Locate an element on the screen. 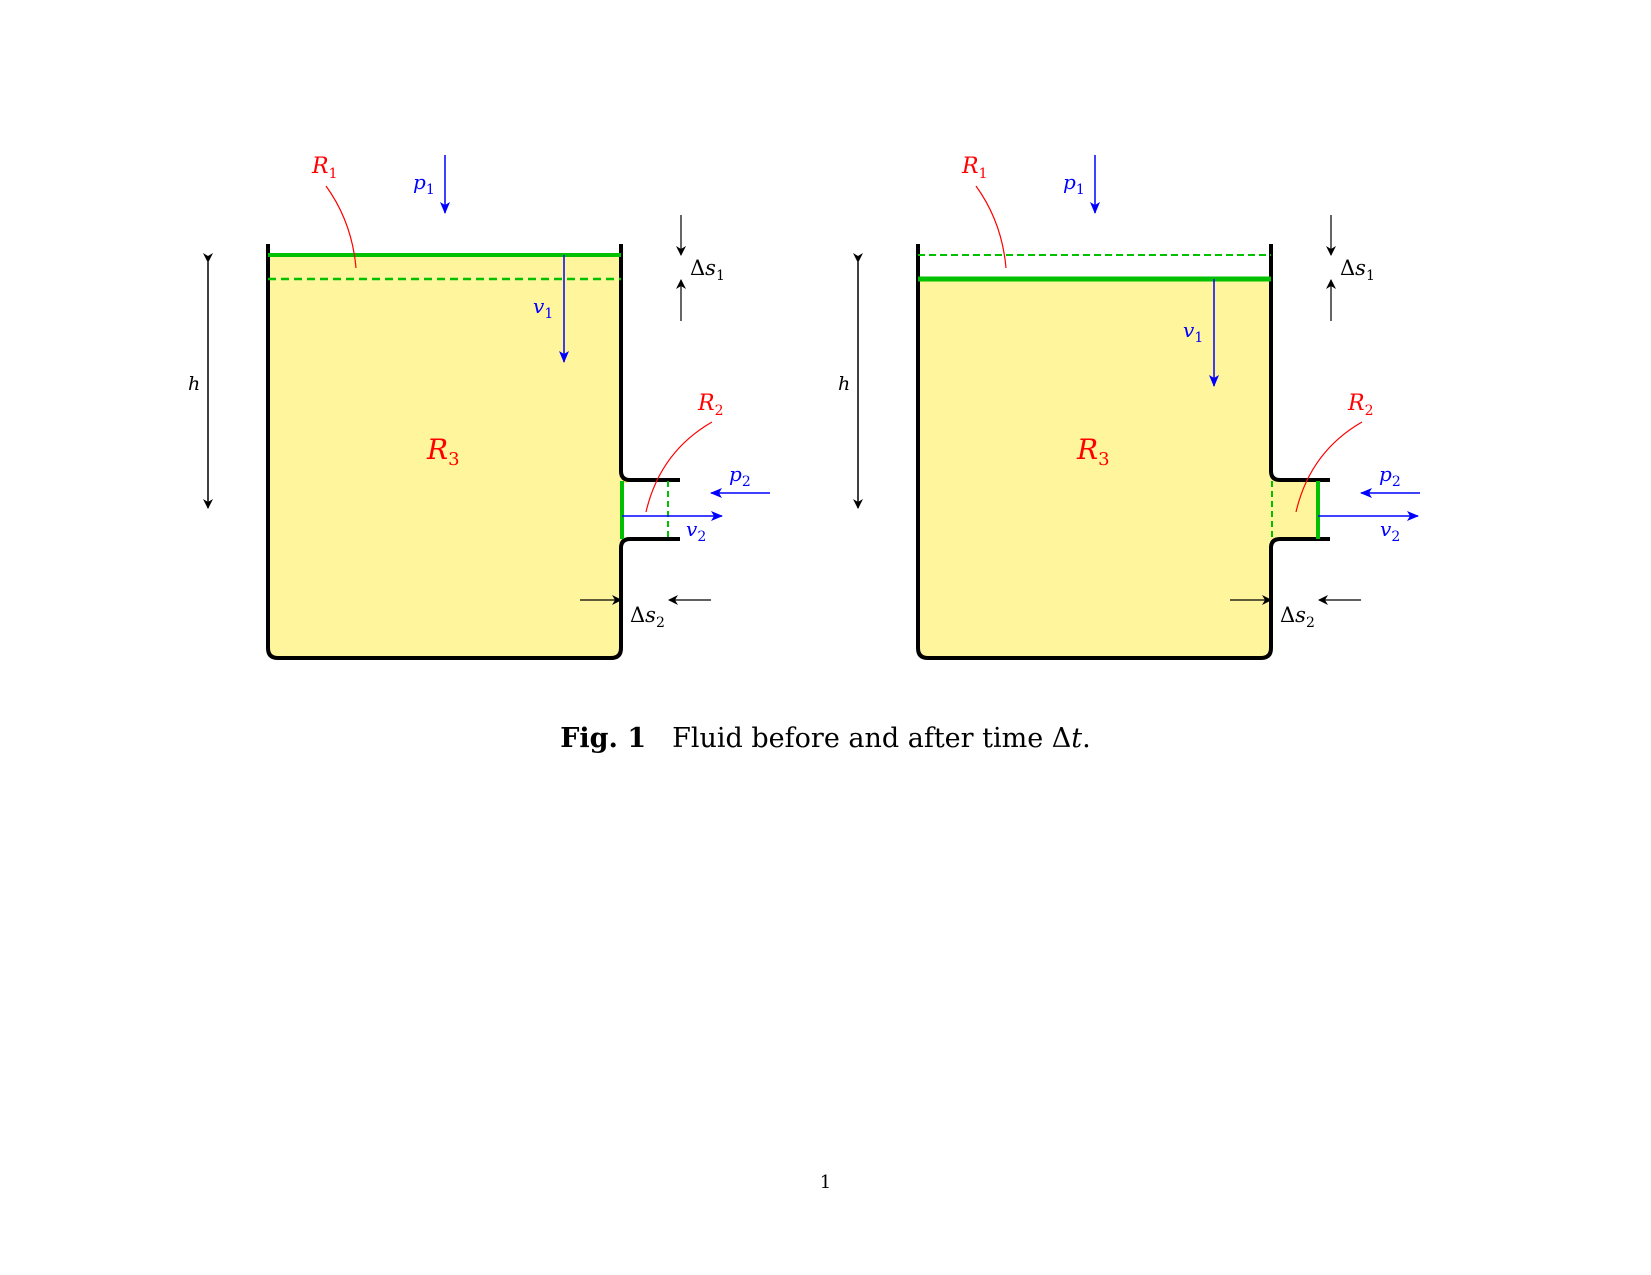  r1-leader-before is located at coordinates (341, 227).